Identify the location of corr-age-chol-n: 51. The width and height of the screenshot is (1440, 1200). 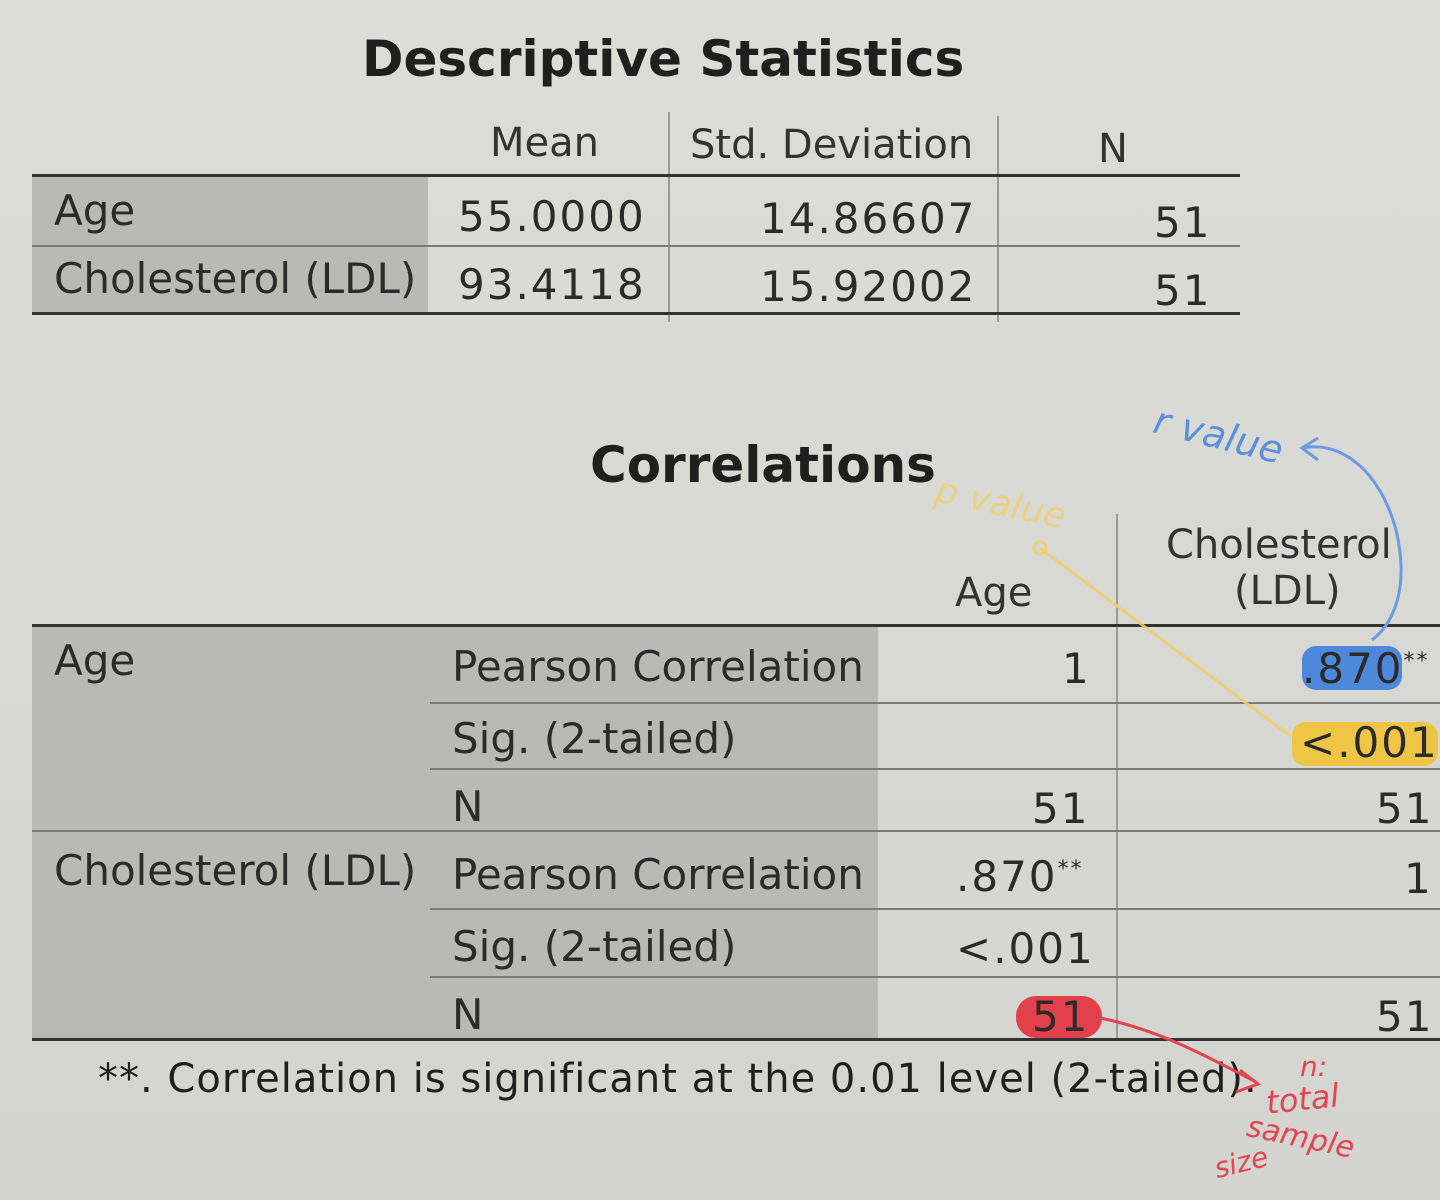
(1405, 808).